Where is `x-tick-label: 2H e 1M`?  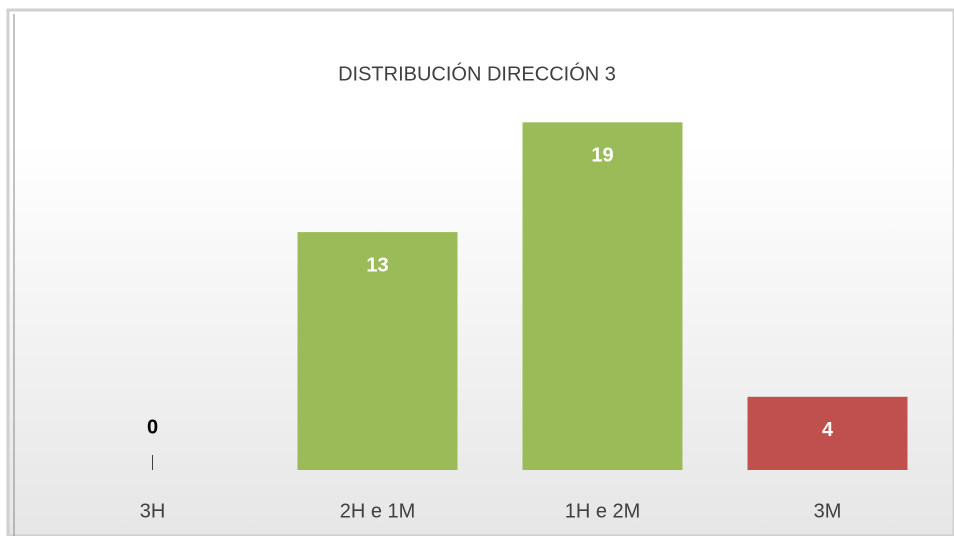 x-tick-label: 2H e 1M is located at coordinates (378, 511).